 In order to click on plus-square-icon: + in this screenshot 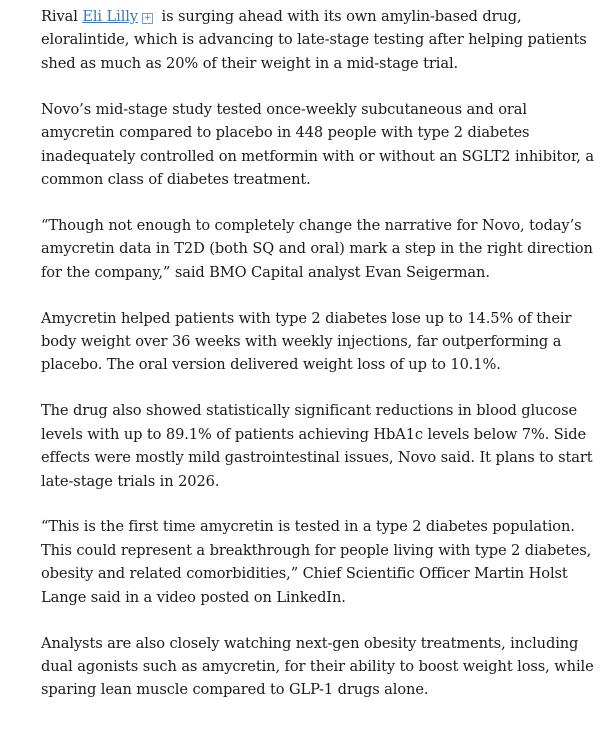, I will do `click(147, 18)`.